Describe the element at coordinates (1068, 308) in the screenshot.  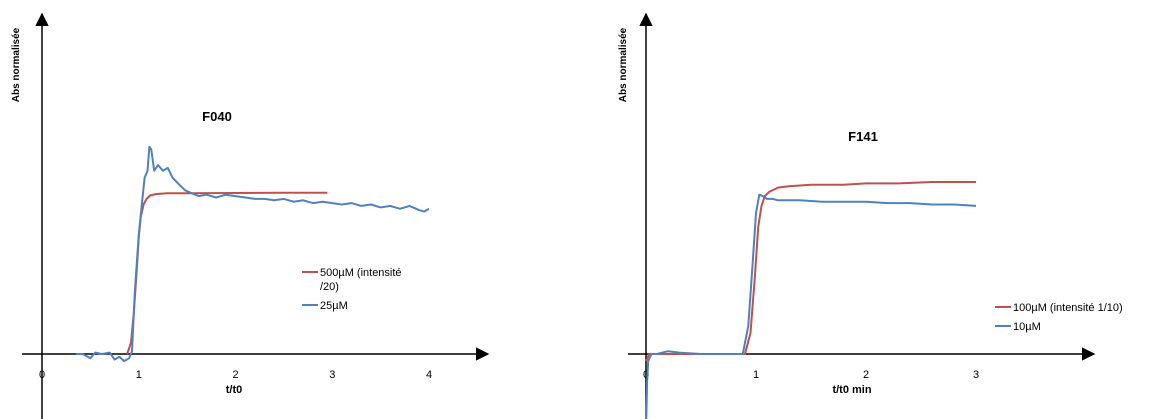
I see `legend-label: 100µM (intensité 1/10)` at that location.